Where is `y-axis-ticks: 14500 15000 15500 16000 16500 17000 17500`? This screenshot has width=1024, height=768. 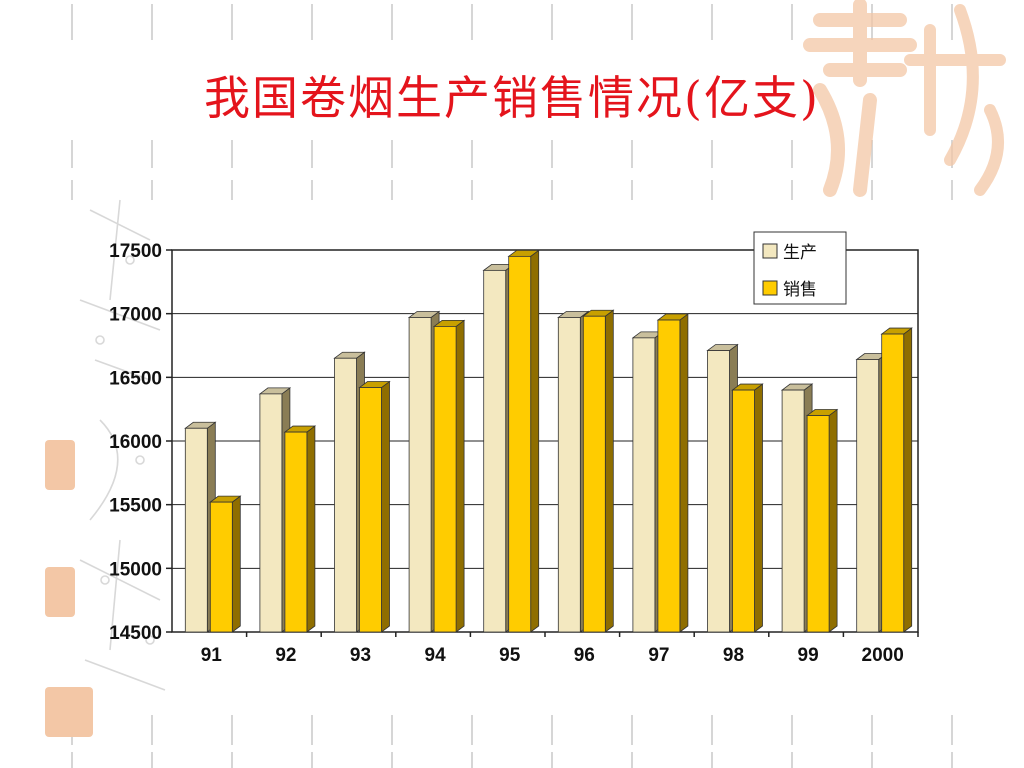 y-axis-ticks: 14500 15000 15500 16000 16500 17000 17500 is located at coordinates (140, 442).